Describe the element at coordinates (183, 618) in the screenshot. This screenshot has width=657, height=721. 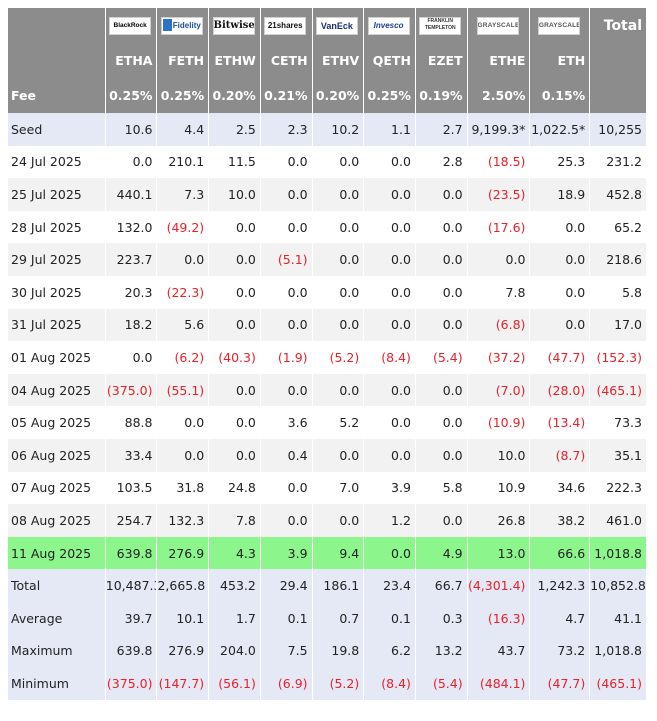
I see `flow-value-cell: 10.1` at that location.